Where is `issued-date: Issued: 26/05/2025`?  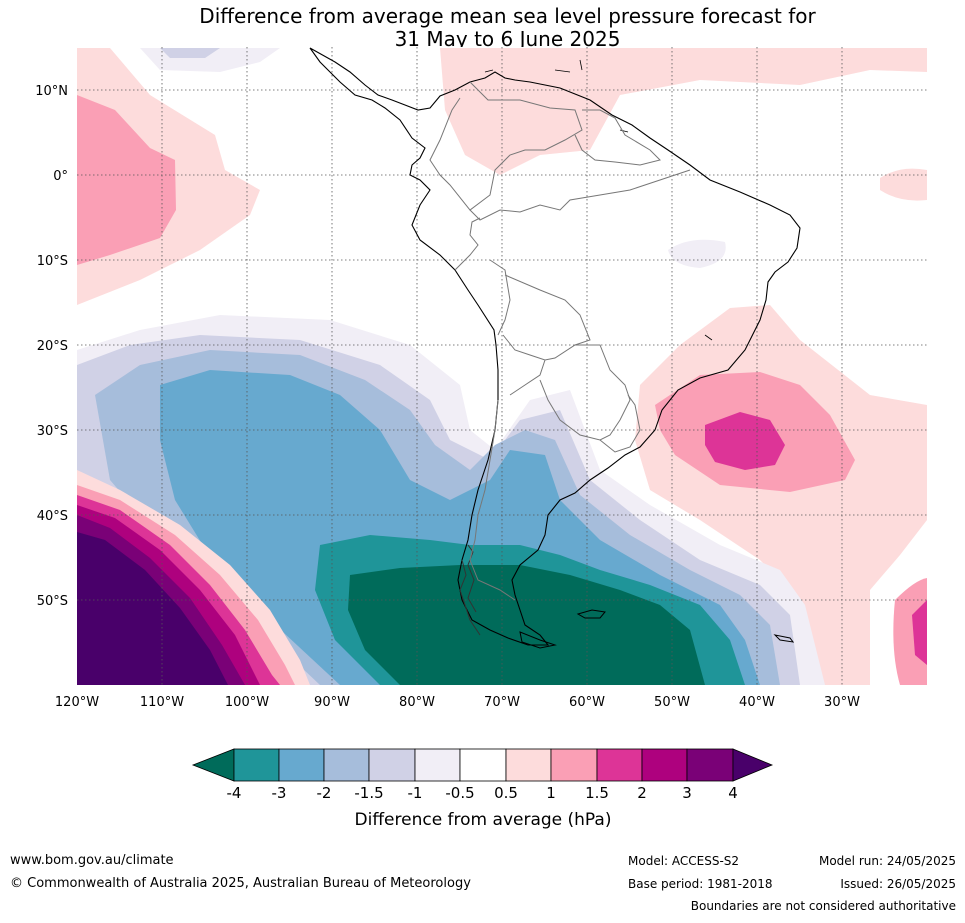
issued-date: Issued: 26/05/2025 is located at coordinates (898, 884).